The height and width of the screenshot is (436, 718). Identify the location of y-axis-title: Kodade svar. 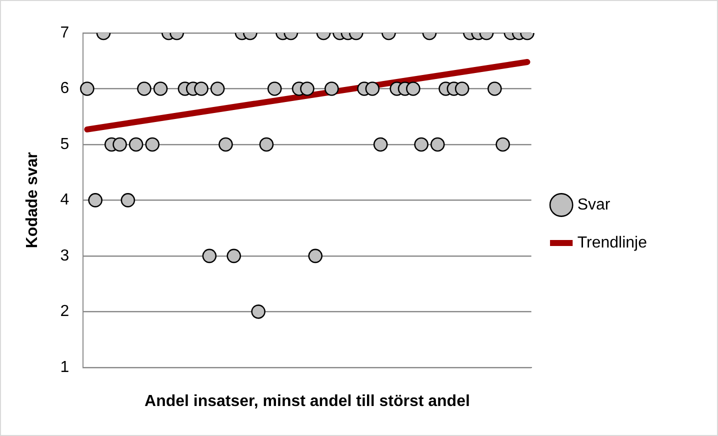
(33, 200).